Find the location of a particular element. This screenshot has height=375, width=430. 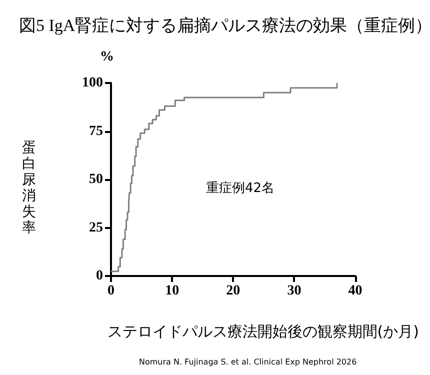

x-axis-title: ステロイドパルス療法開始後の観察期間(か月) is located at coordinates (263, 331).